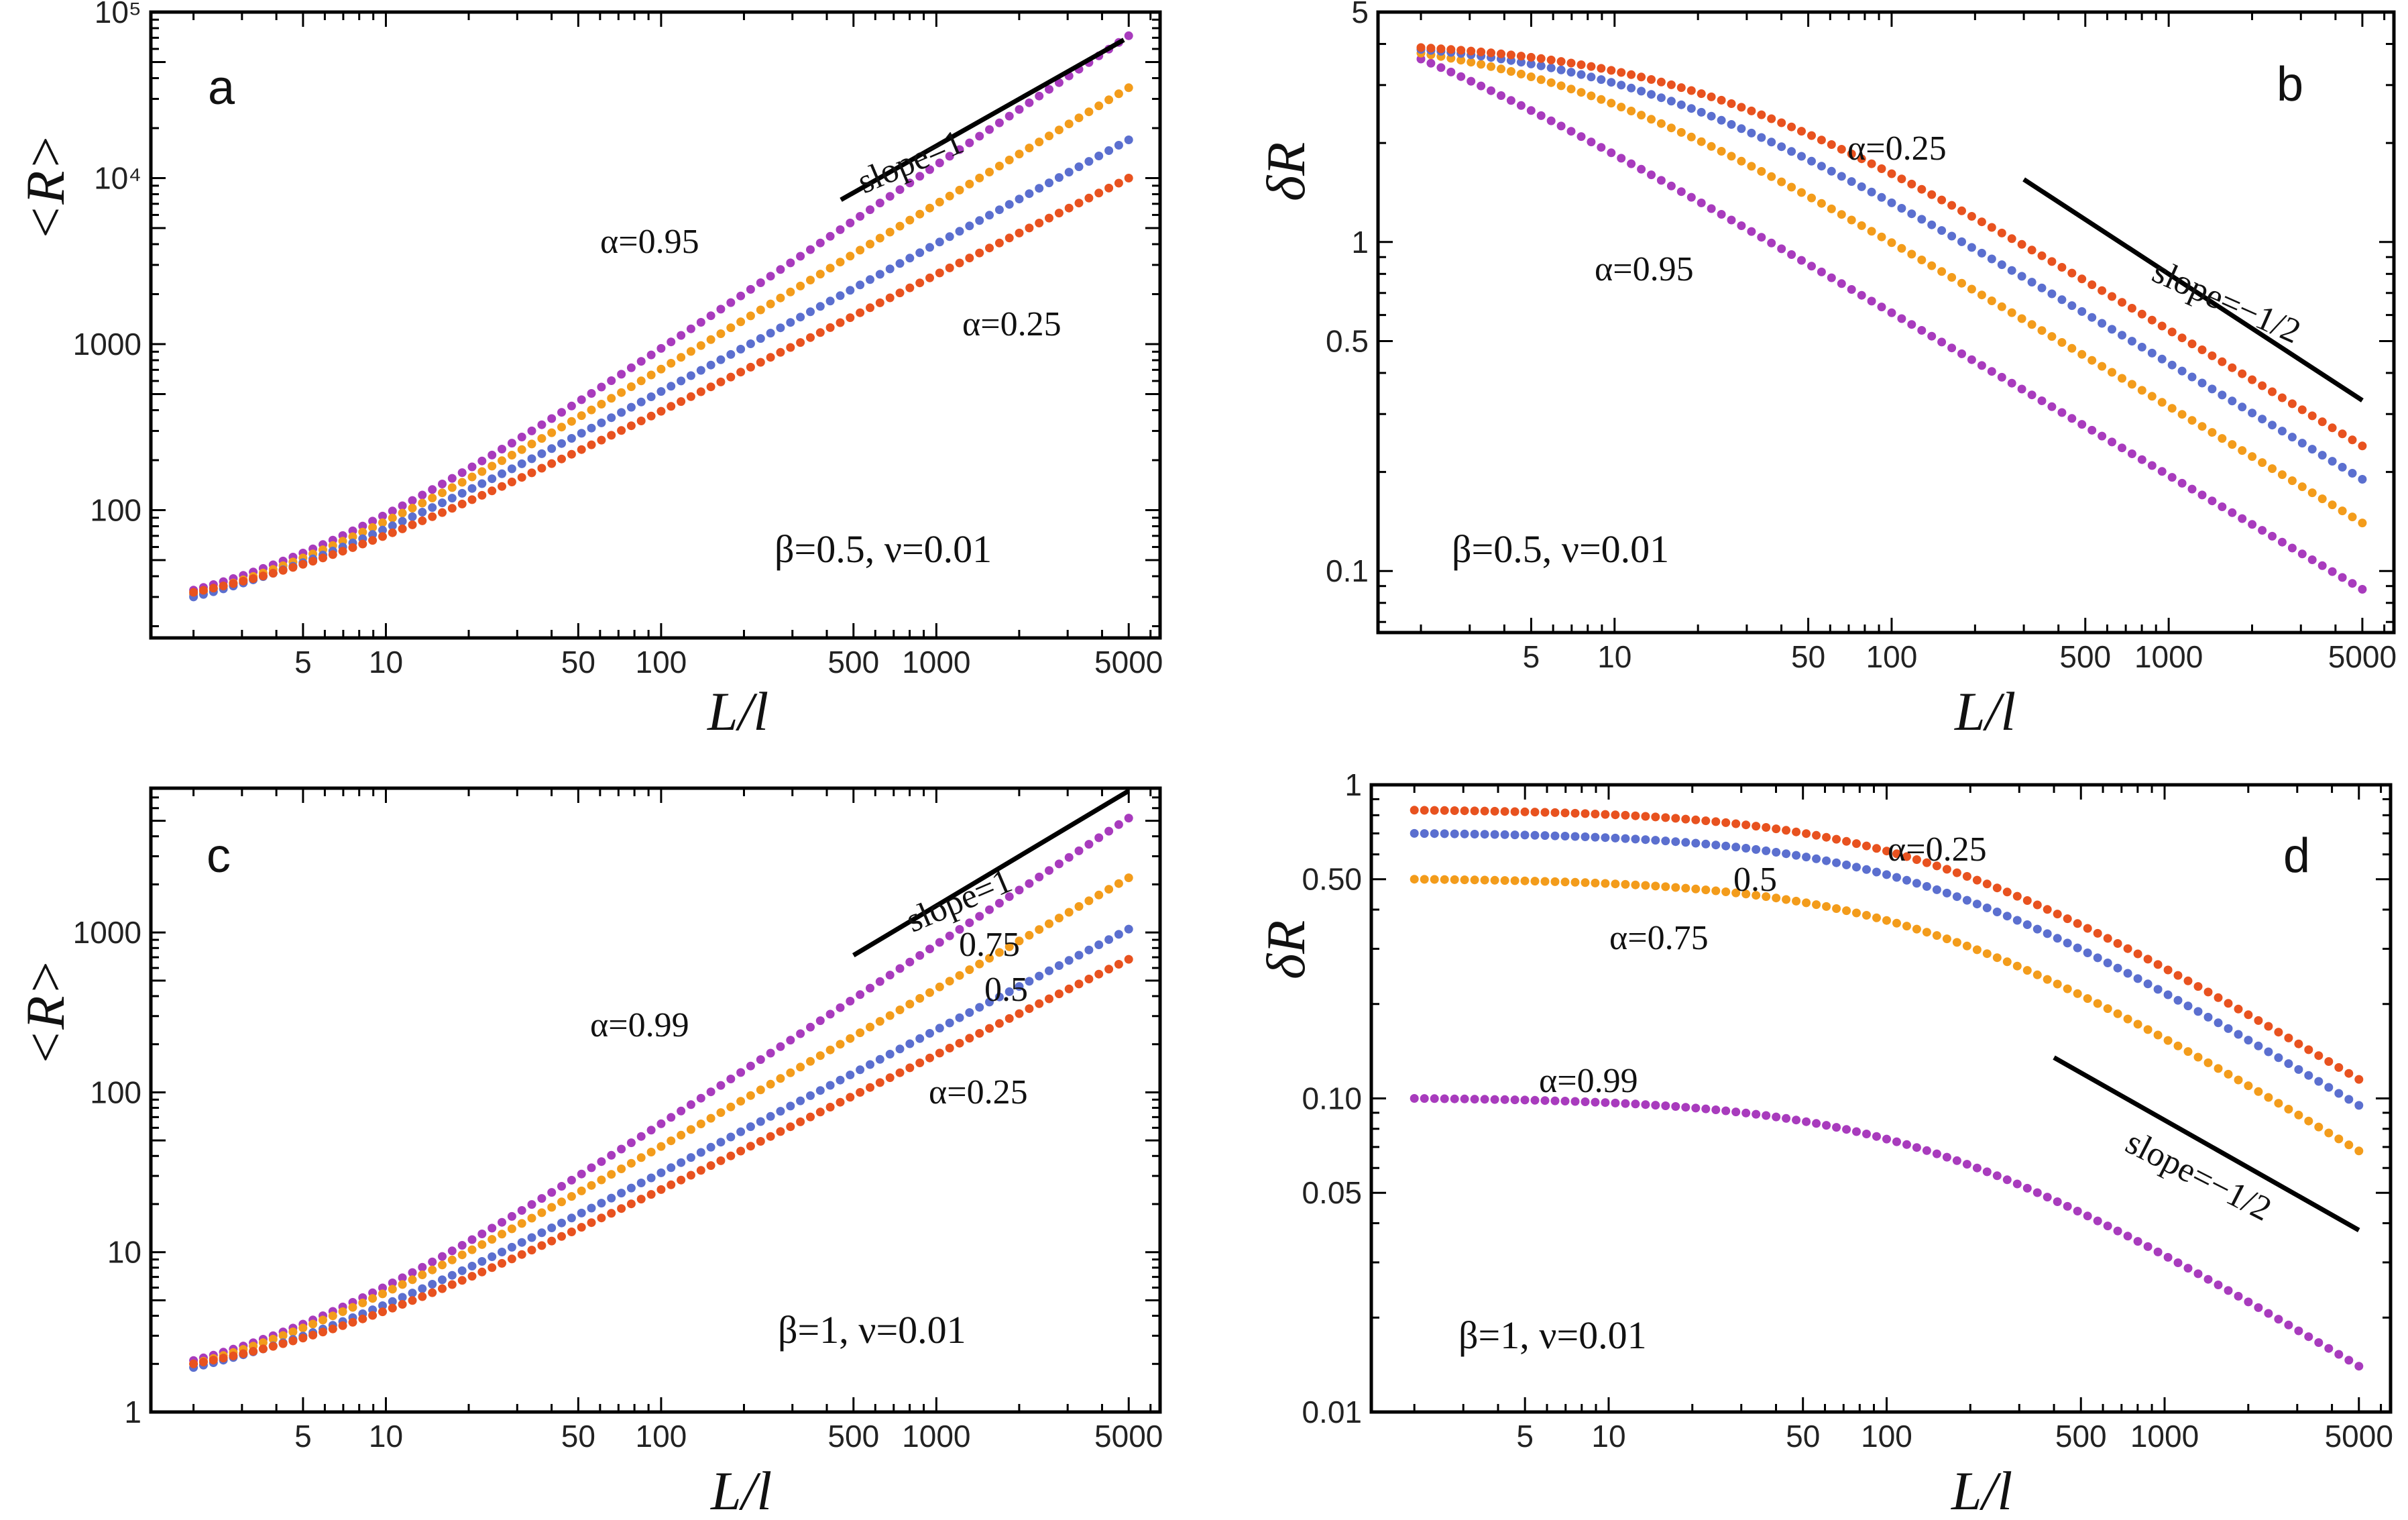  Describe the element at coordinates (883, 549) in the screenshot. I see `panel-a-params: β=0.5, ν=0.01` at that location.